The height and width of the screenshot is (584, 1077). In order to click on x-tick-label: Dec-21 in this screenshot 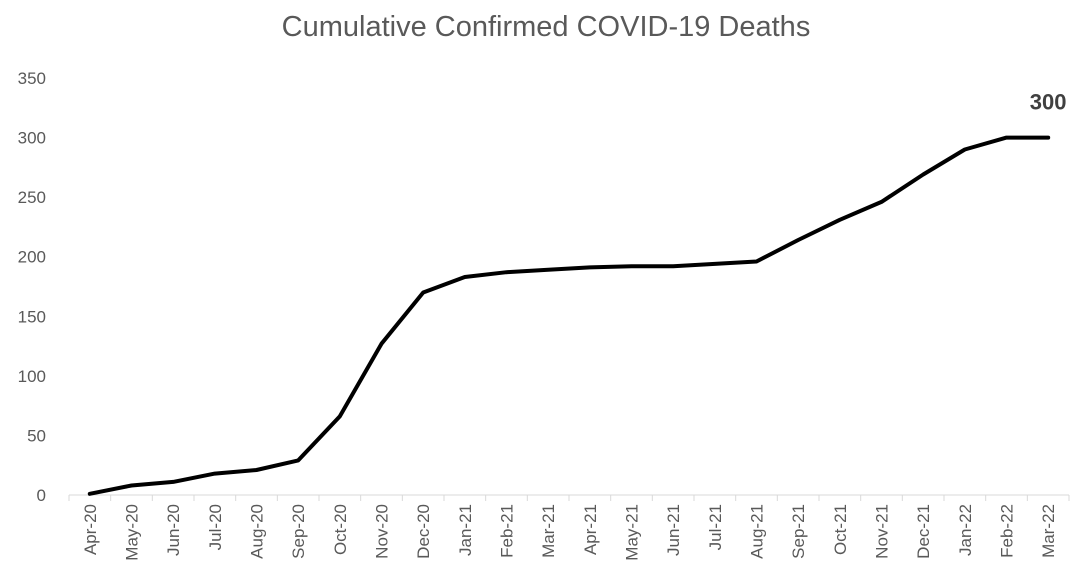, I will do `click(923, 531)`.